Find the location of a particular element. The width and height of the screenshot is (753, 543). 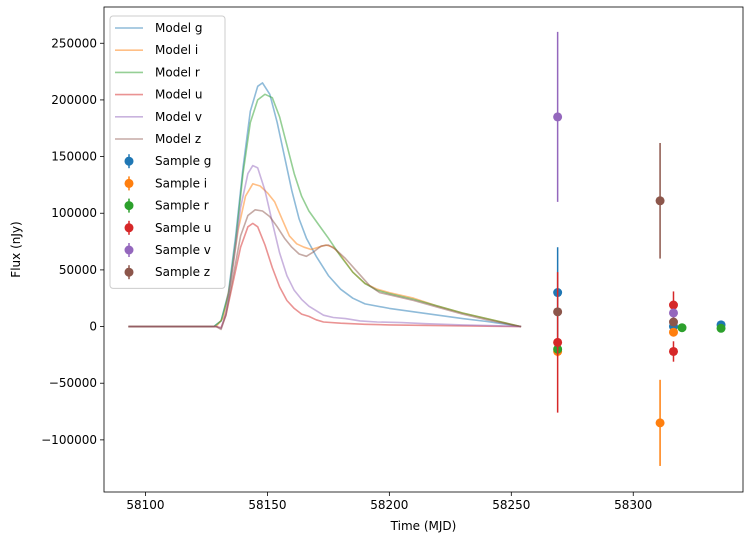

legend-label: Model z is located at coordinates (178, 139).